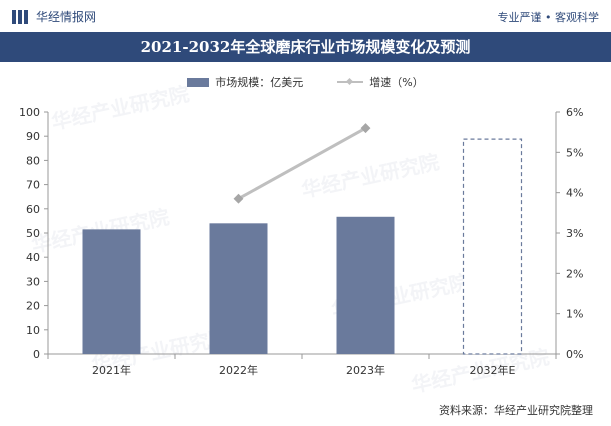 This screenshot has height=426, width=611. Describe the element at coordinates (33, 209) in the screenshot. I see `y-tick-label: 60` at that location.